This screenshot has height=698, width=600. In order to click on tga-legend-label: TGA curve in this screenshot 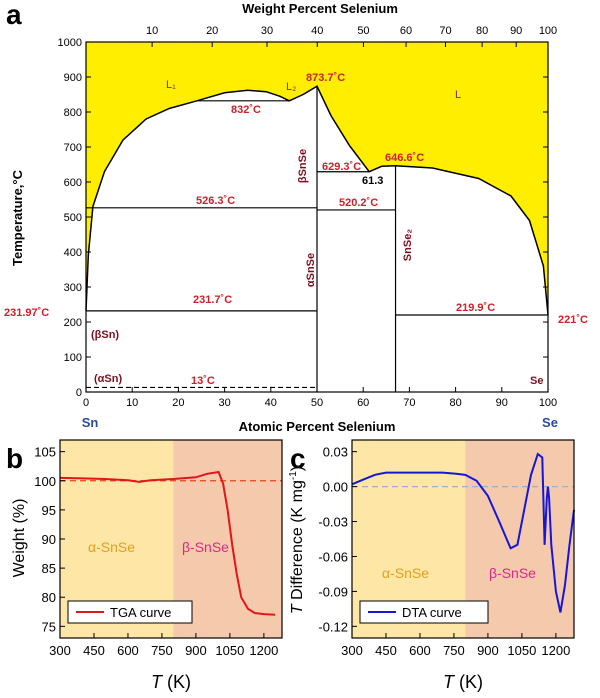, I will do `click(140, 612)`.